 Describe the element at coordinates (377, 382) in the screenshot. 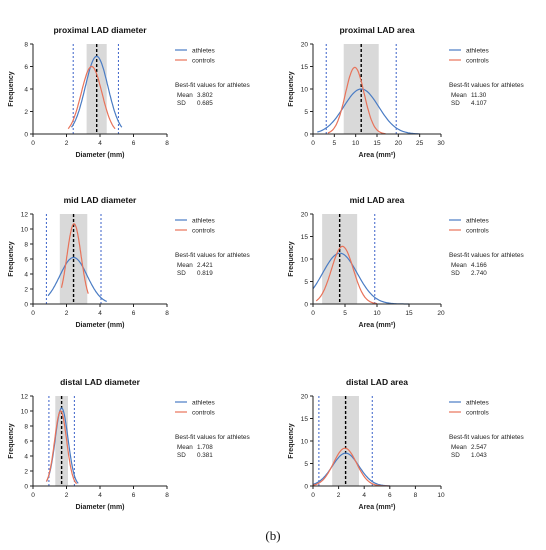

I see `chart-title: distal LAD area` at that location.